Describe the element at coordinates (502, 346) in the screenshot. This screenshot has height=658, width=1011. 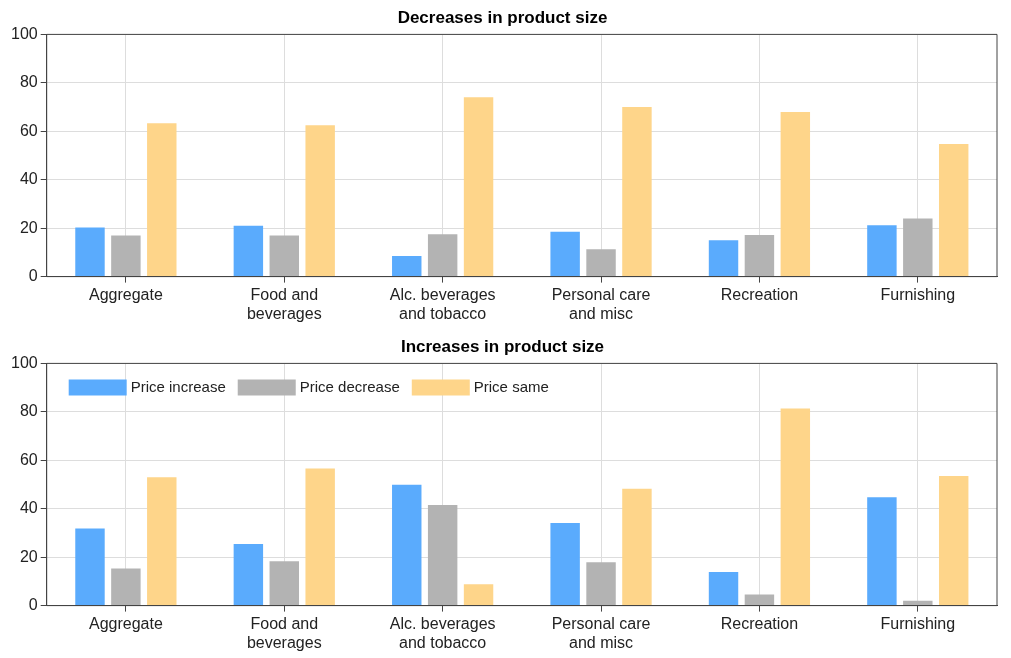
I see `chart-title: Increases in product size` at that location.